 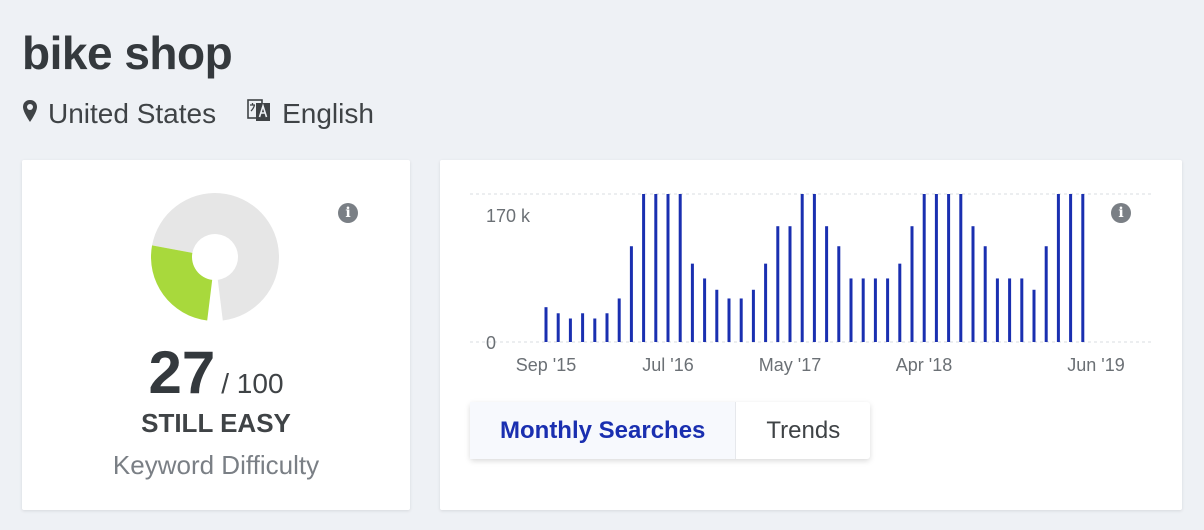 I want to click on difficulty-score-value: 27, so click(x=182, y=372).